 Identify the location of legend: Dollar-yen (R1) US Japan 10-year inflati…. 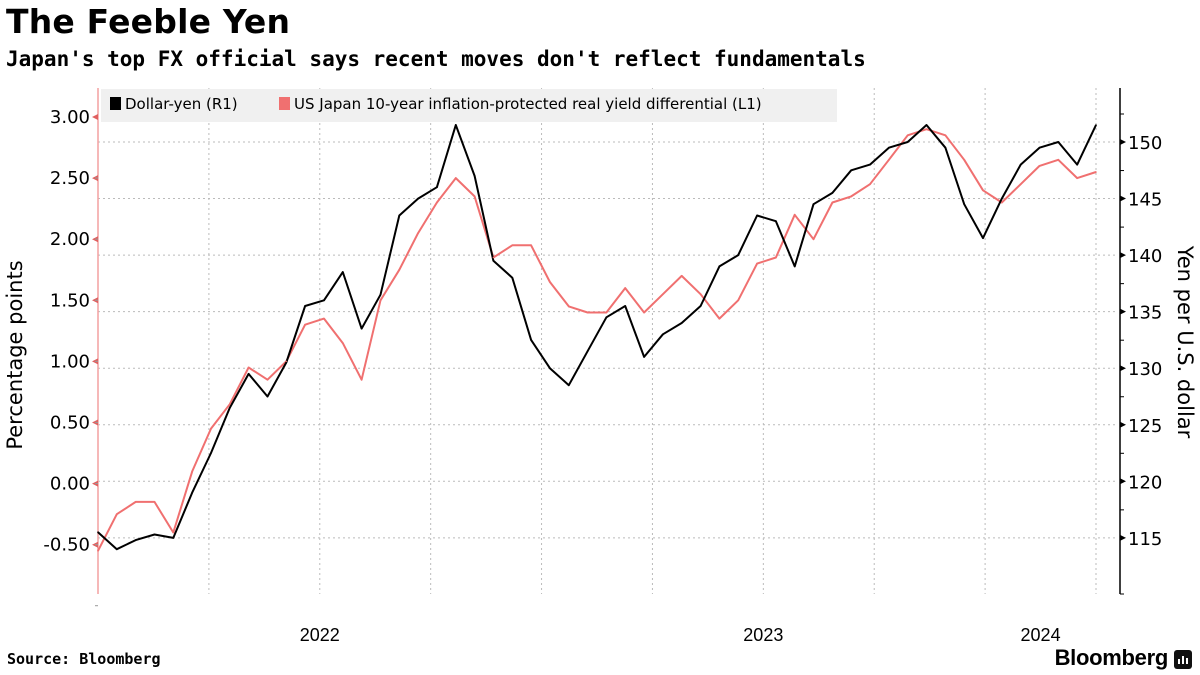
(469, 105).